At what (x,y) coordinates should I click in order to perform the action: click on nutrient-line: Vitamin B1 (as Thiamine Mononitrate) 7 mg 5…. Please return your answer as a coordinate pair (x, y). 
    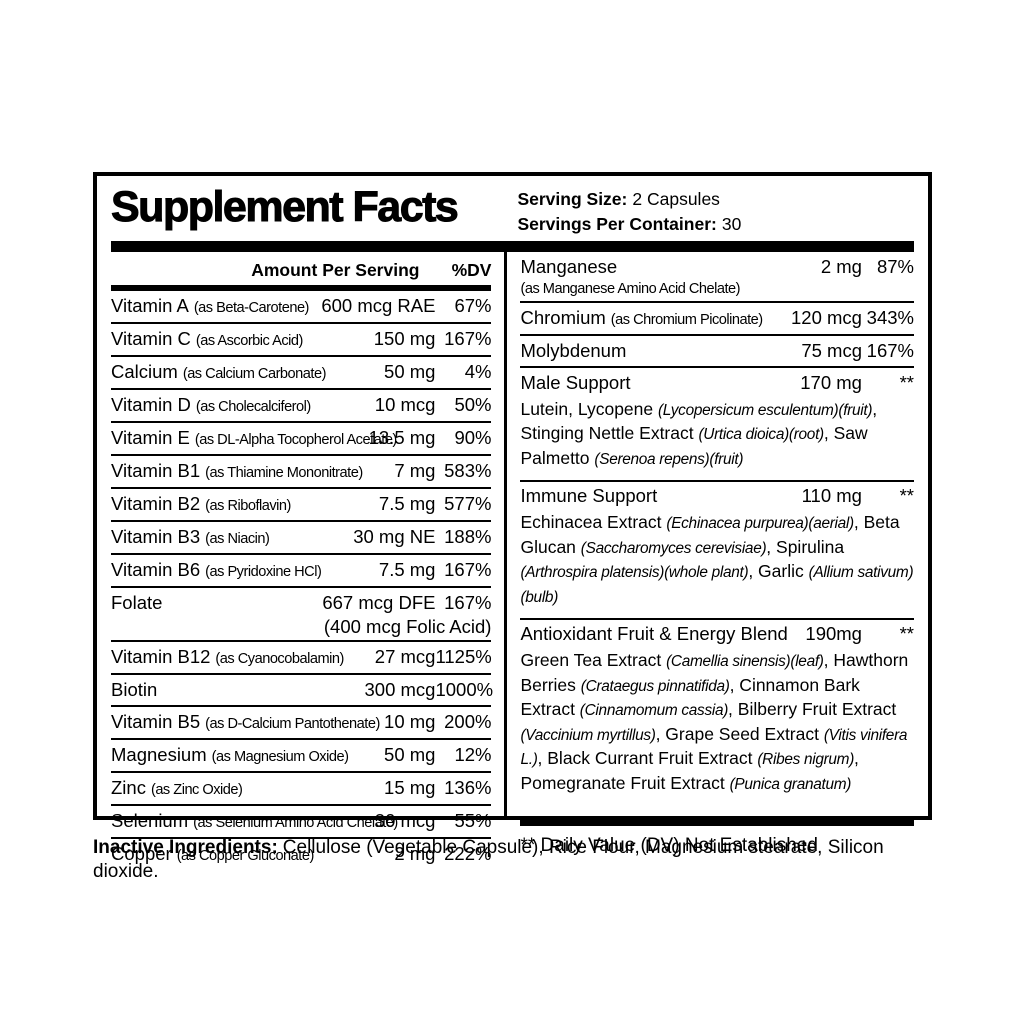
    Looking at the image, I should click on (301, 472).